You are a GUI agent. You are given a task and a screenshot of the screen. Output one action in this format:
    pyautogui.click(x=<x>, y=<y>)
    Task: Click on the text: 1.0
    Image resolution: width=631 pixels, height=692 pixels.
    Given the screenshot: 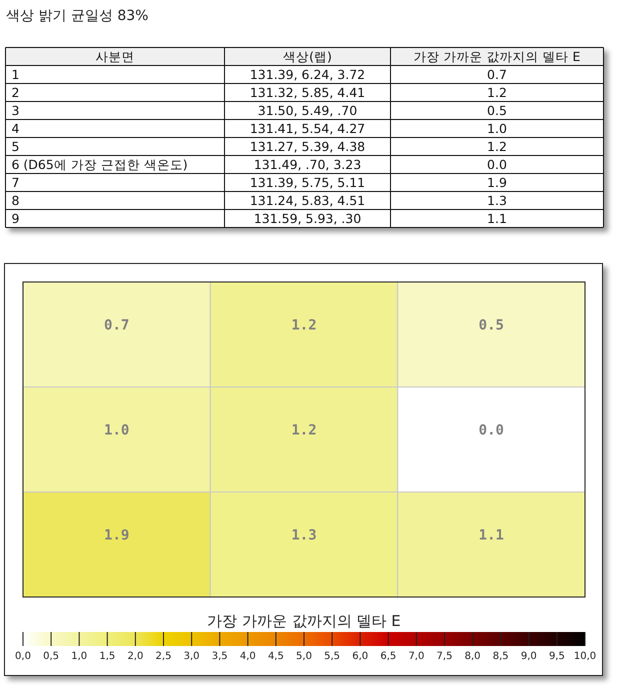 What is the action you would take?
    pyautogui.click(x=497, y=128)
    